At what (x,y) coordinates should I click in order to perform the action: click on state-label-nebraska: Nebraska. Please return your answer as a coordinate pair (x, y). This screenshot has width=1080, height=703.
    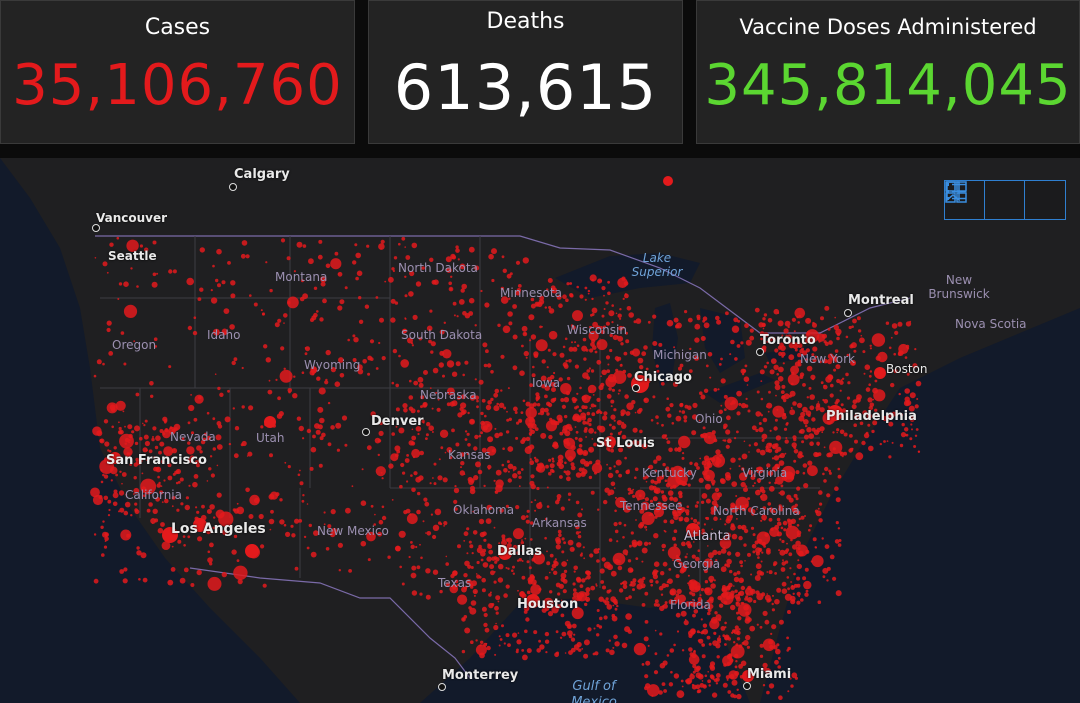
    Looking at the image, I should click on (448, 395).